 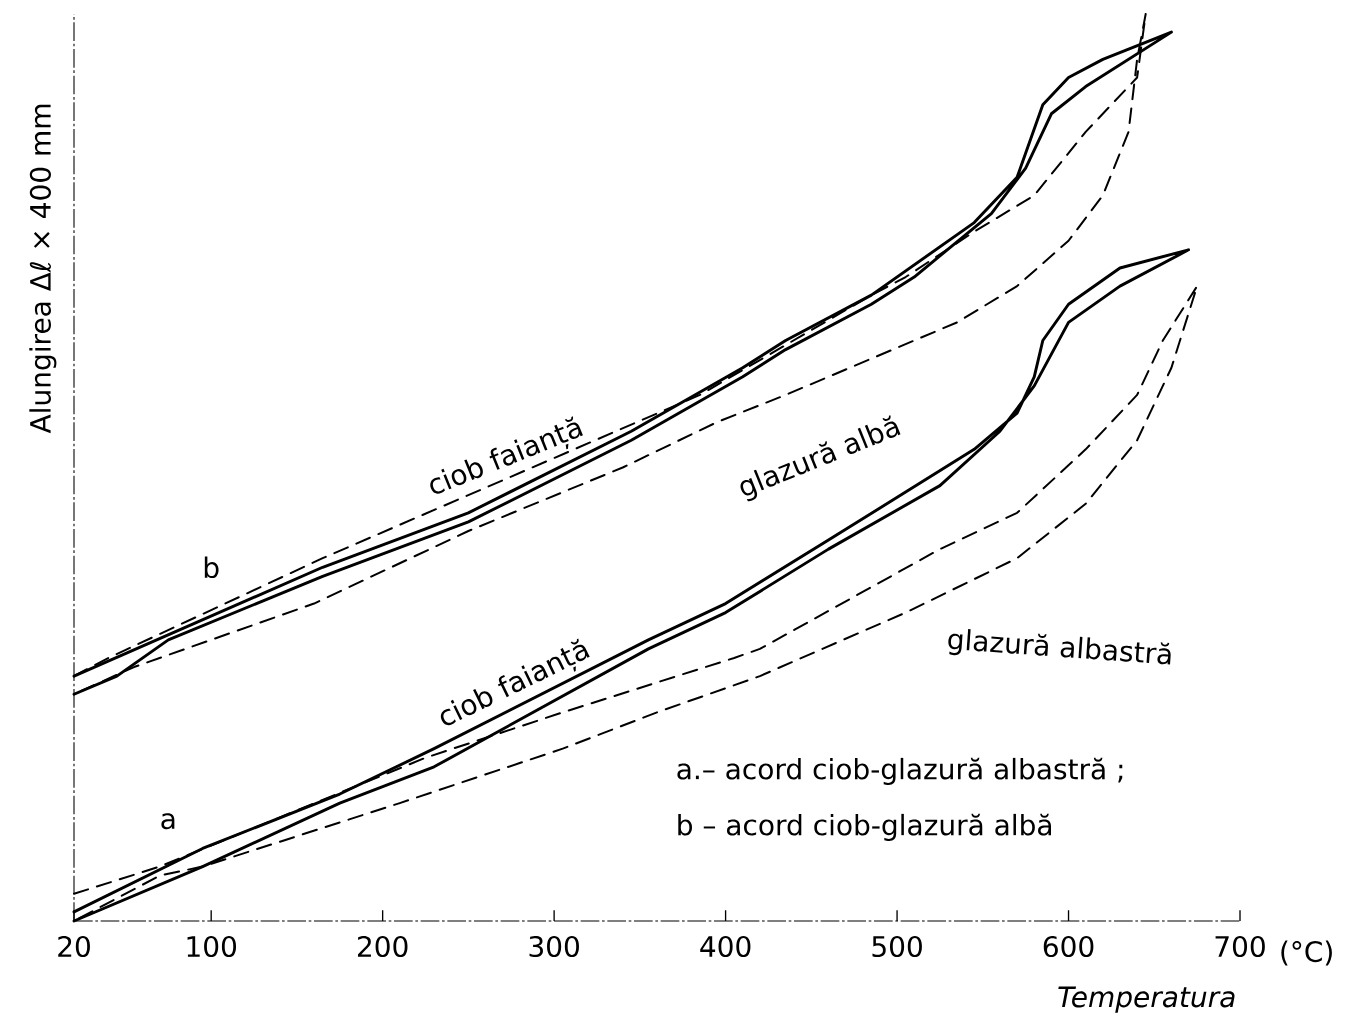 What do you see at coordinates (1306, 953) in the screenshot?
I see `text: (°C)` at bounding box center [1306, 953].